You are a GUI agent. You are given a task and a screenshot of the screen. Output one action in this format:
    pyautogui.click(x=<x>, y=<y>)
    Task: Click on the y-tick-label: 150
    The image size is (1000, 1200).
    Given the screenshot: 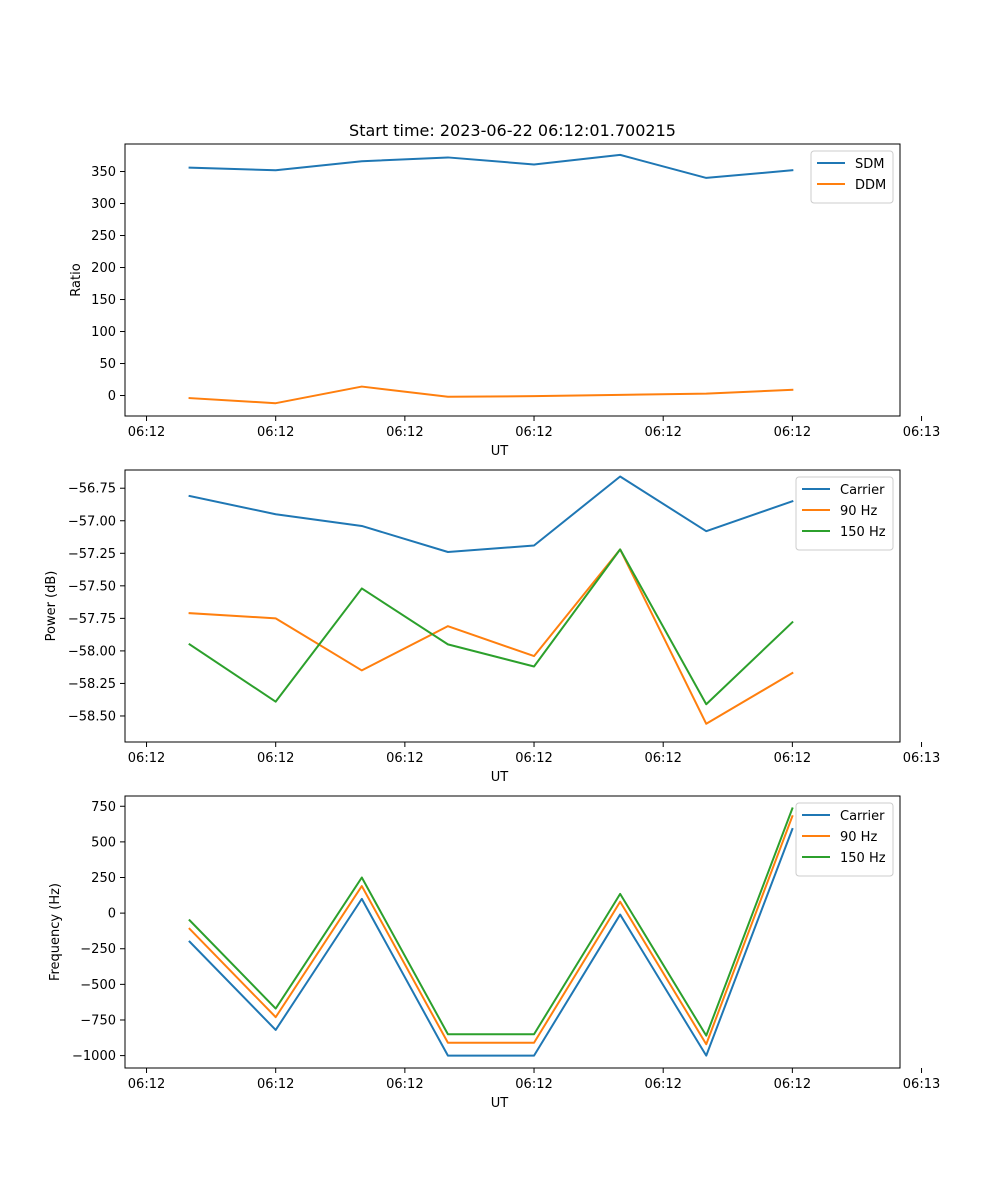 What is the action you would take?
    pyautogui.click(x=103, y=300)
    